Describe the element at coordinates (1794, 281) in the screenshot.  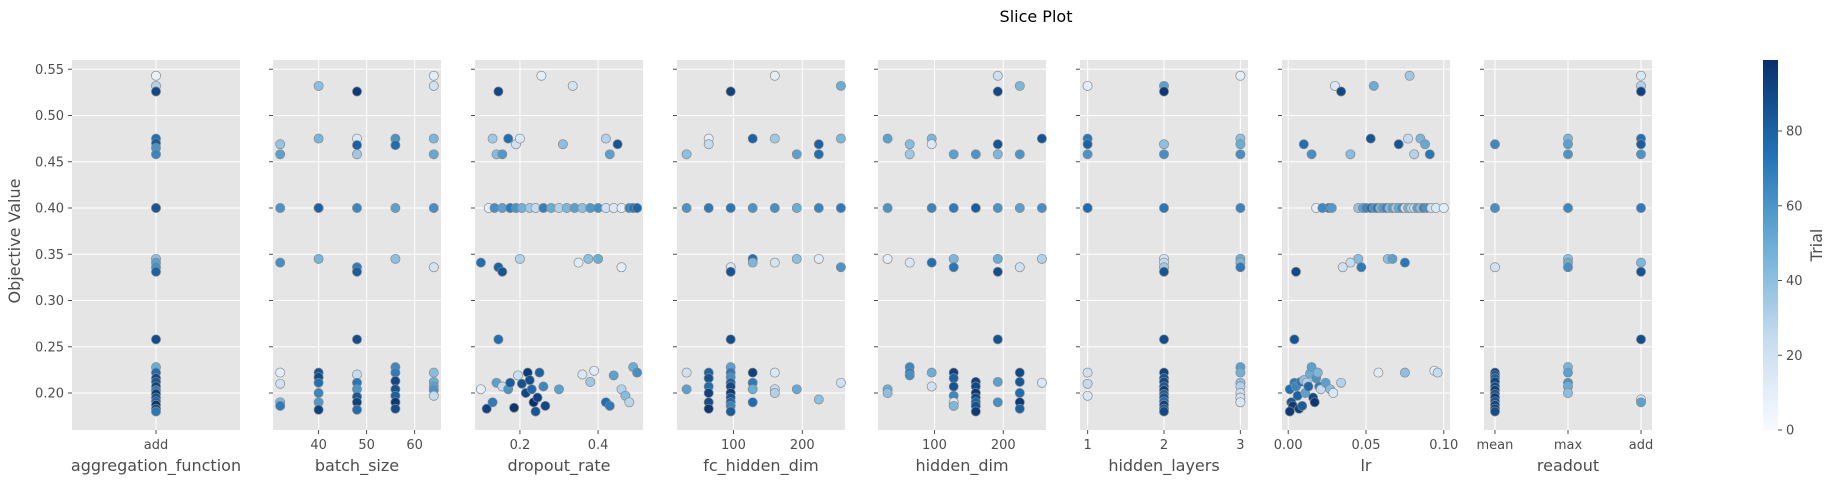
I see `colorbar-tick-label: 40` at that location.